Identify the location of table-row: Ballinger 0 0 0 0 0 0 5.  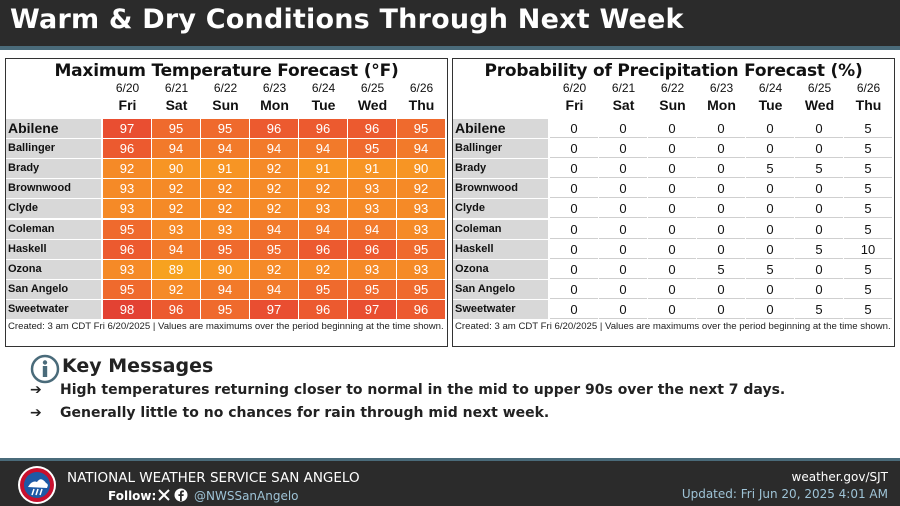
(673, 149).